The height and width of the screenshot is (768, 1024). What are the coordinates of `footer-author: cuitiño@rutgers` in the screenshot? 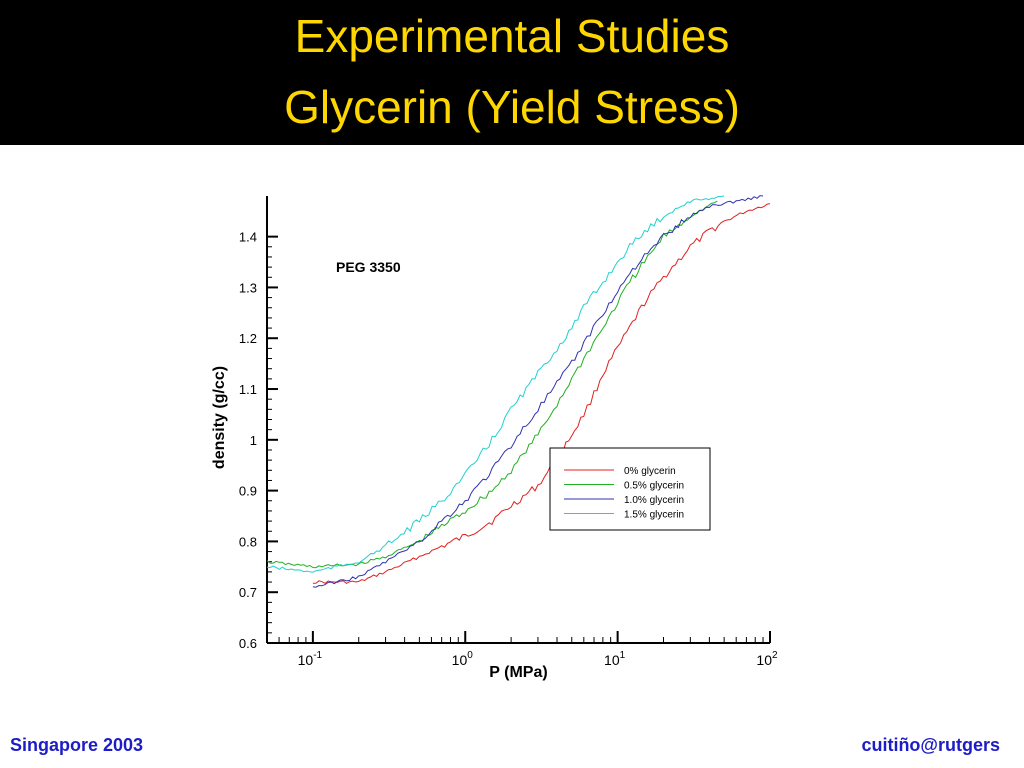 It's located at (930, 745).